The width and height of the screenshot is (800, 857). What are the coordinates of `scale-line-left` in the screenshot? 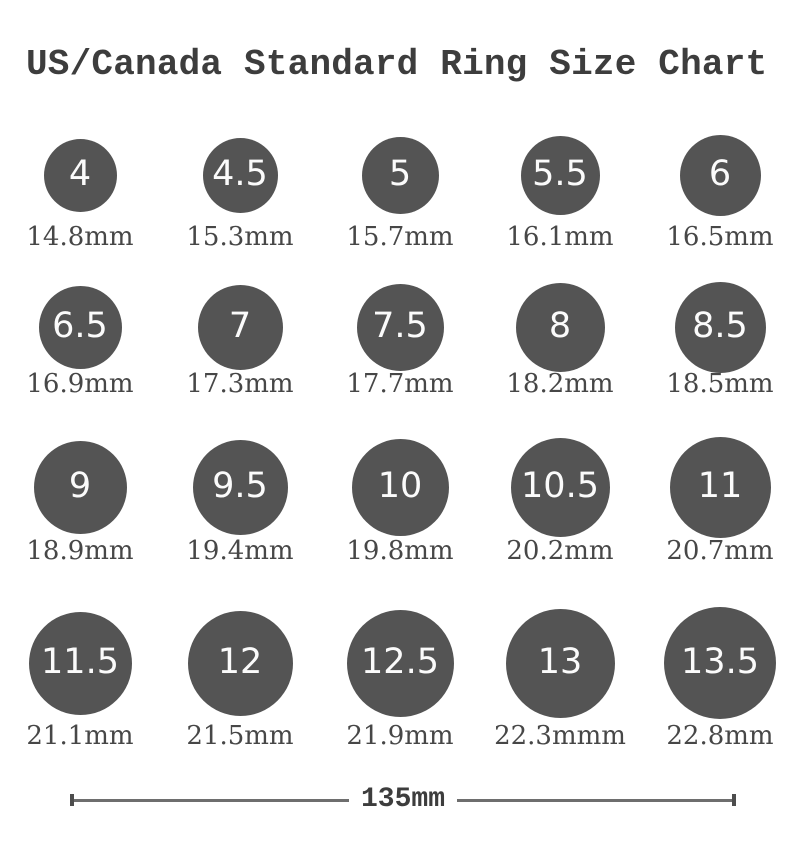 It's located at (211, 800).